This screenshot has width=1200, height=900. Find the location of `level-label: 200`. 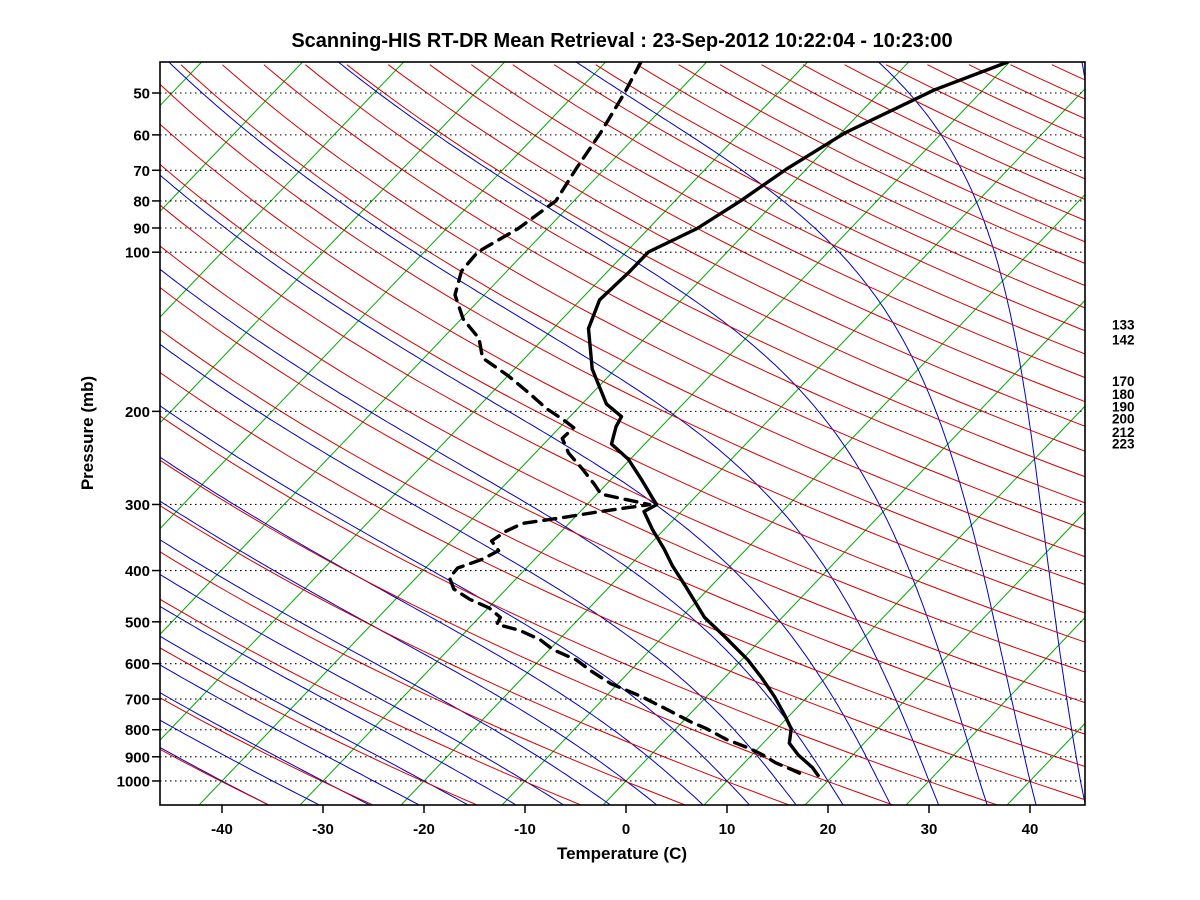

level-label: 200 is located at coordinates (1123, 418).